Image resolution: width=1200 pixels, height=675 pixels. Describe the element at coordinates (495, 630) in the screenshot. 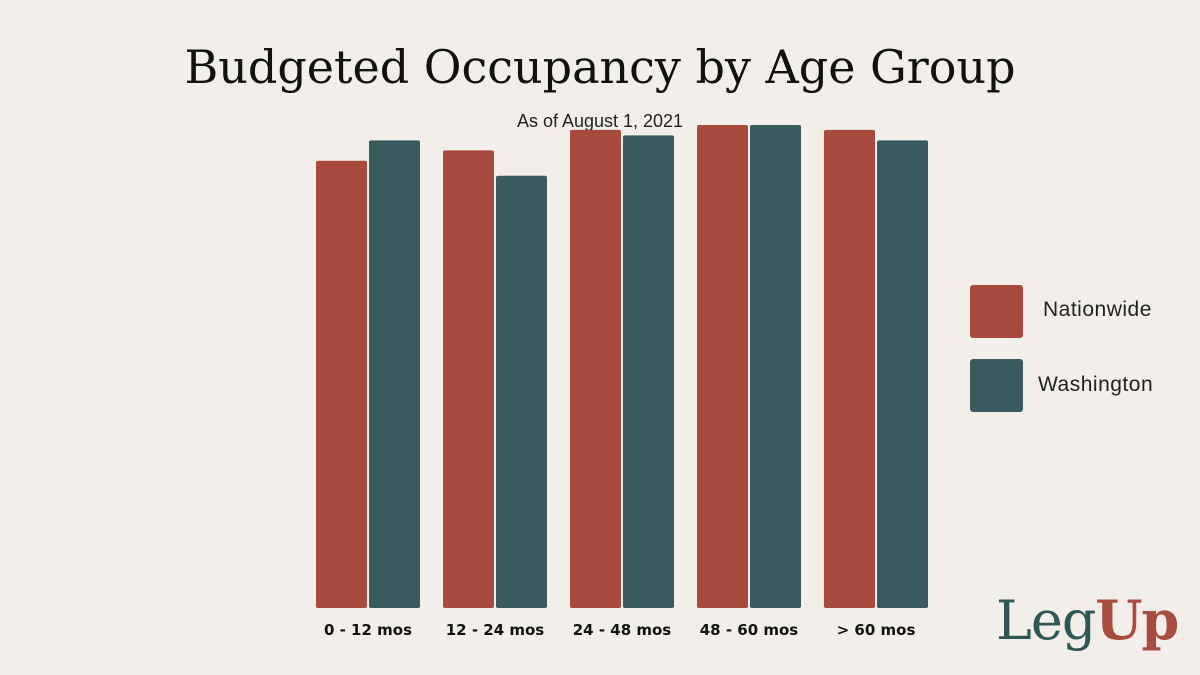

I see `x-tick-label: 12 - 24 mos` at that location.